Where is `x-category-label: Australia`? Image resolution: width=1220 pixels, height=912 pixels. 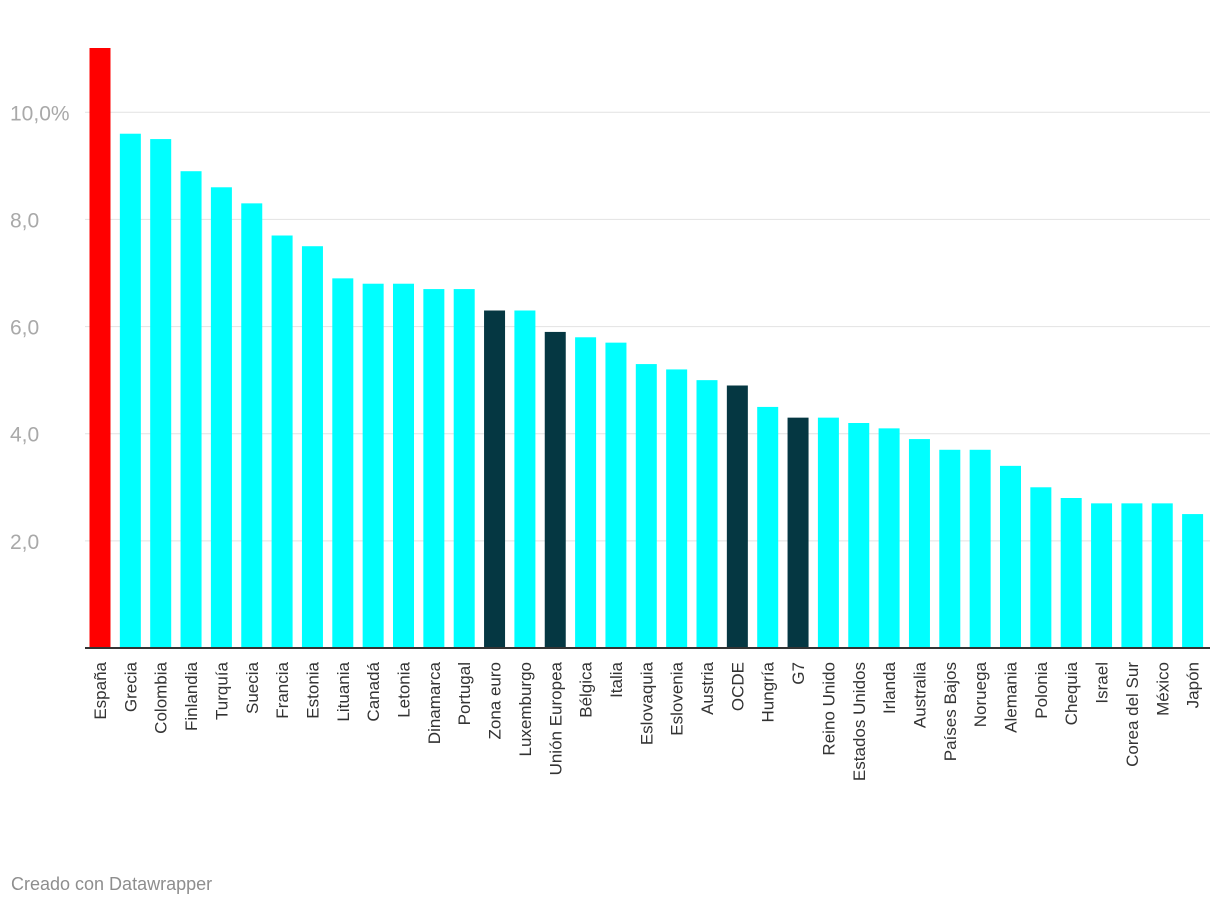
x-category-label: Australia is located at coordinates (919, 694).